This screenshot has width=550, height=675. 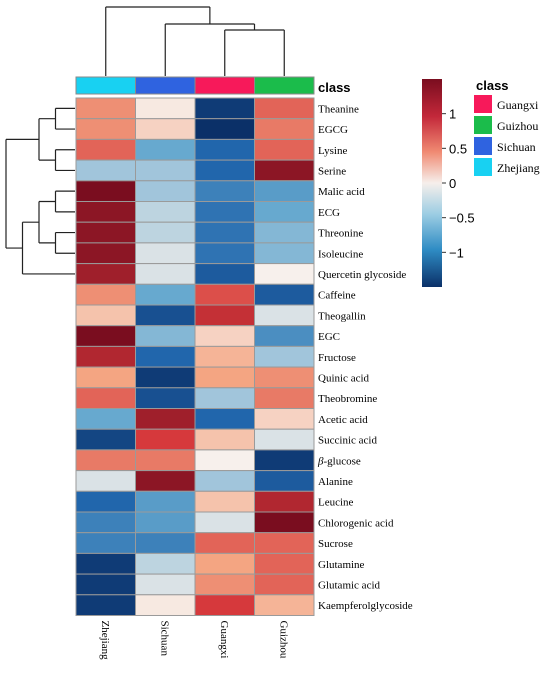 I want to click on row-label: Caffeine, so click(x=337, y=296).